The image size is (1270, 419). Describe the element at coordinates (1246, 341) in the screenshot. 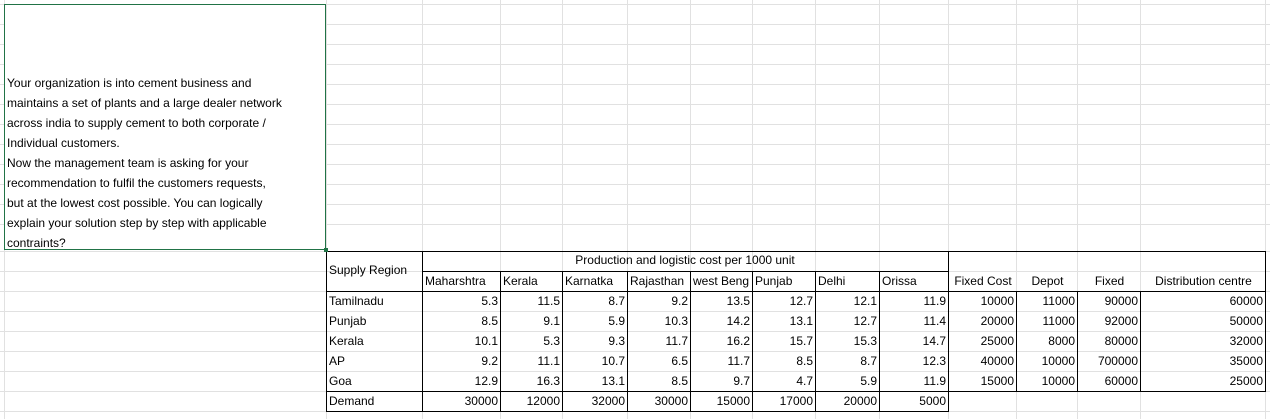

I see `table-cell: 32000` at that location.